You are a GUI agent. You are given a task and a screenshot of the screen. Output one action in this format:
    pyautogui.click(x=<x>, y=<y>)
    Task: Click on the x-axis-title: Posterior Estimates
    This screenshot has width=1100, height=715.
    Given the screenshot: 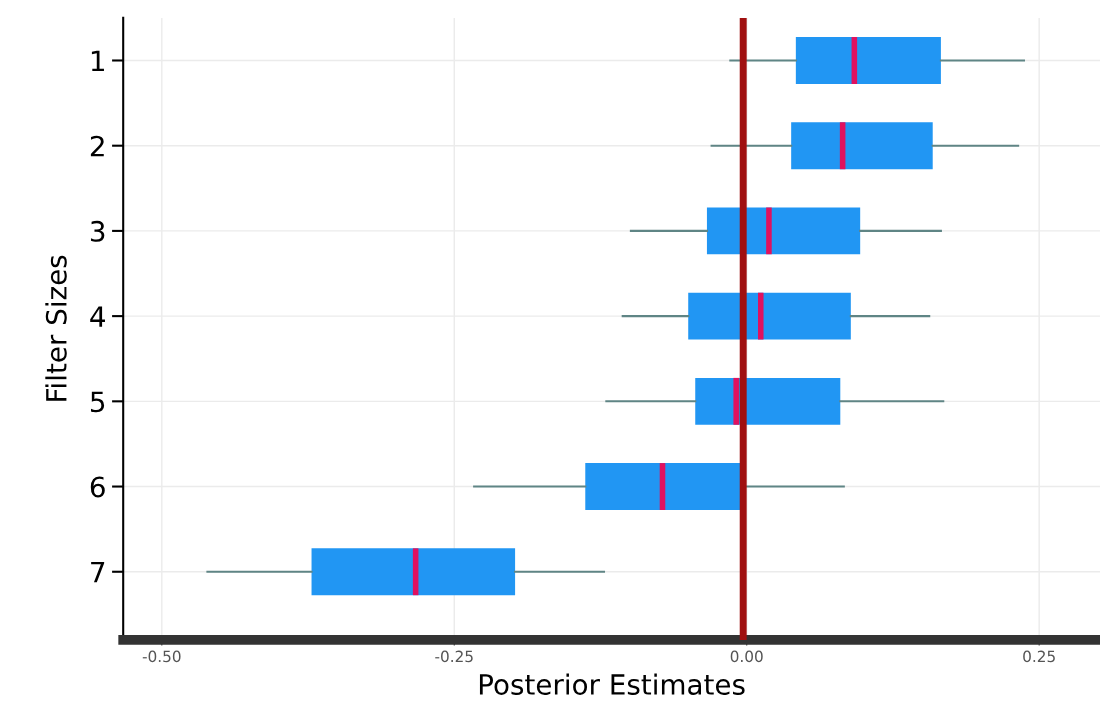 What is the action you would take?
    pyautogui.click(x=612, y=684)
    